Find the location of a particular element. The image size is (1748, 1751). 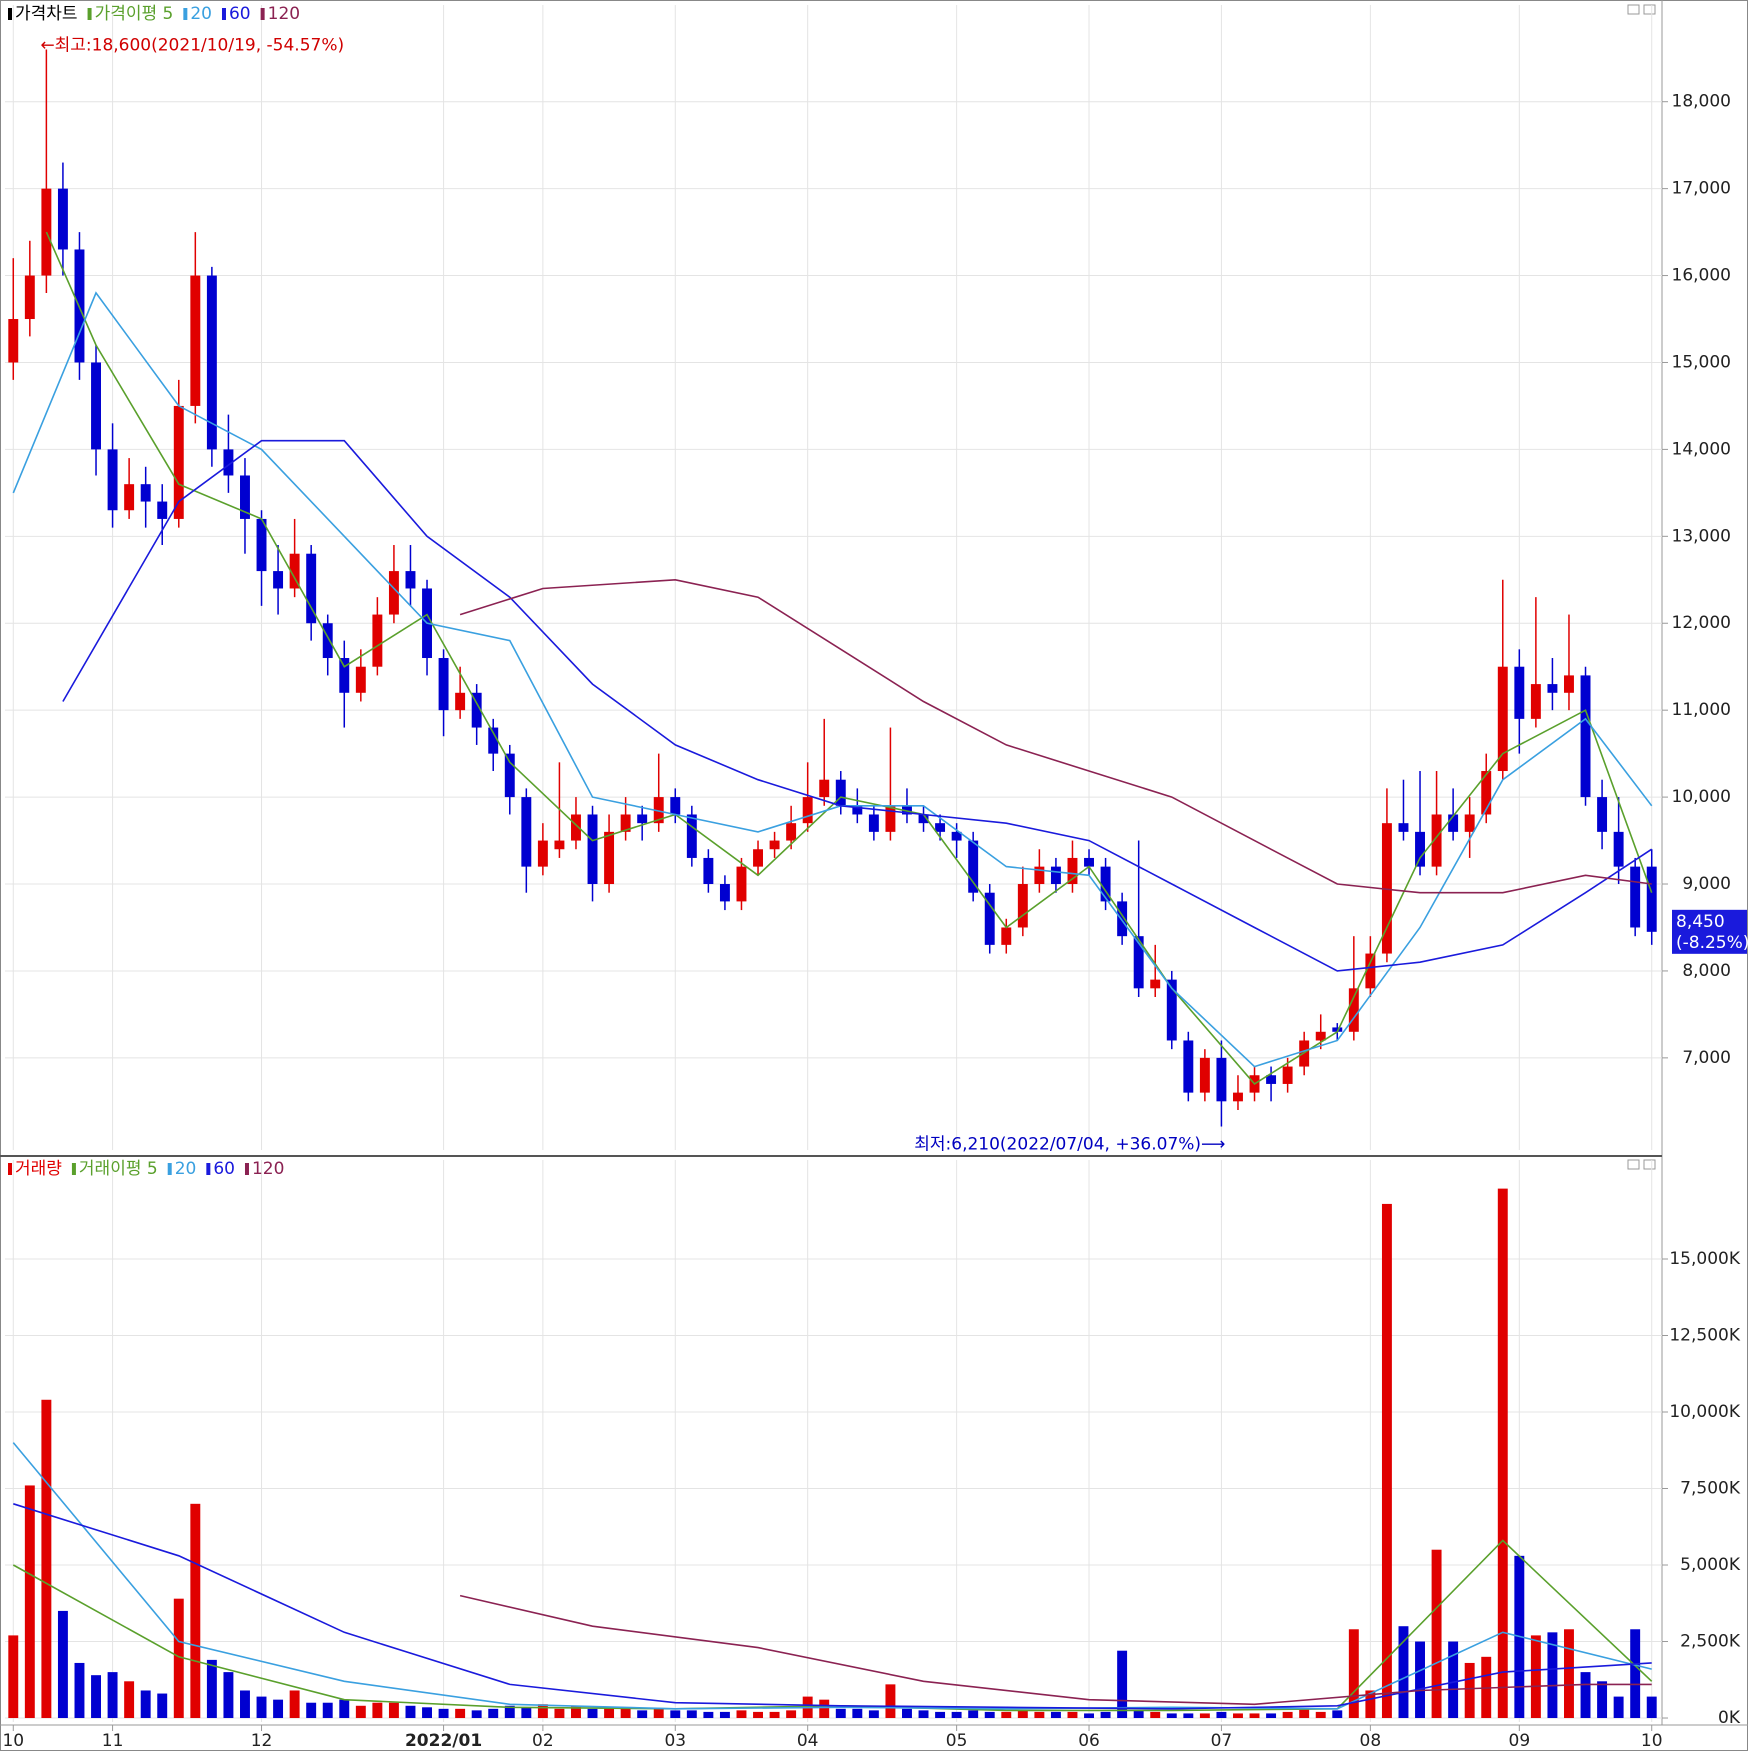

y-tick-label: 8,000 is located at coordinates (1706, 971).